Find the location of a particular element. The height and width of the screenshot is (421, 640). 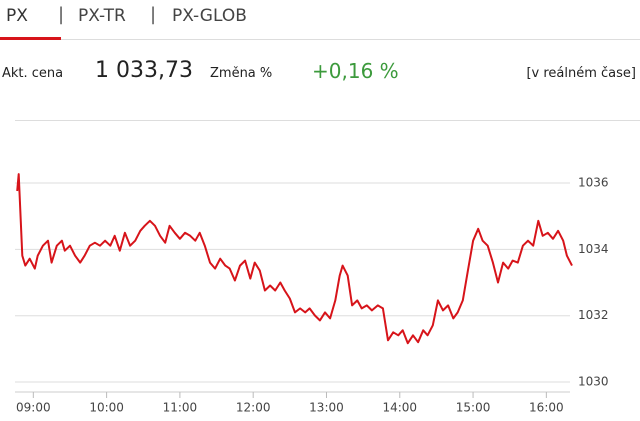

y-tick-label: 1030 is located at coordinates (593, 382).